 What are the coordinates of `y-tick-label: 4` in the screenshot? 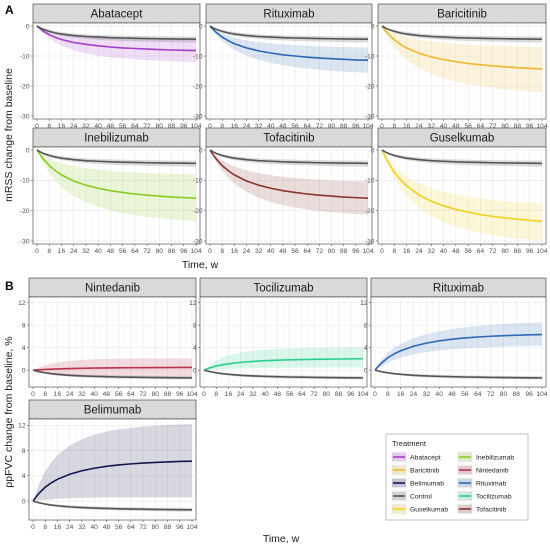 It's located at (366, 348).